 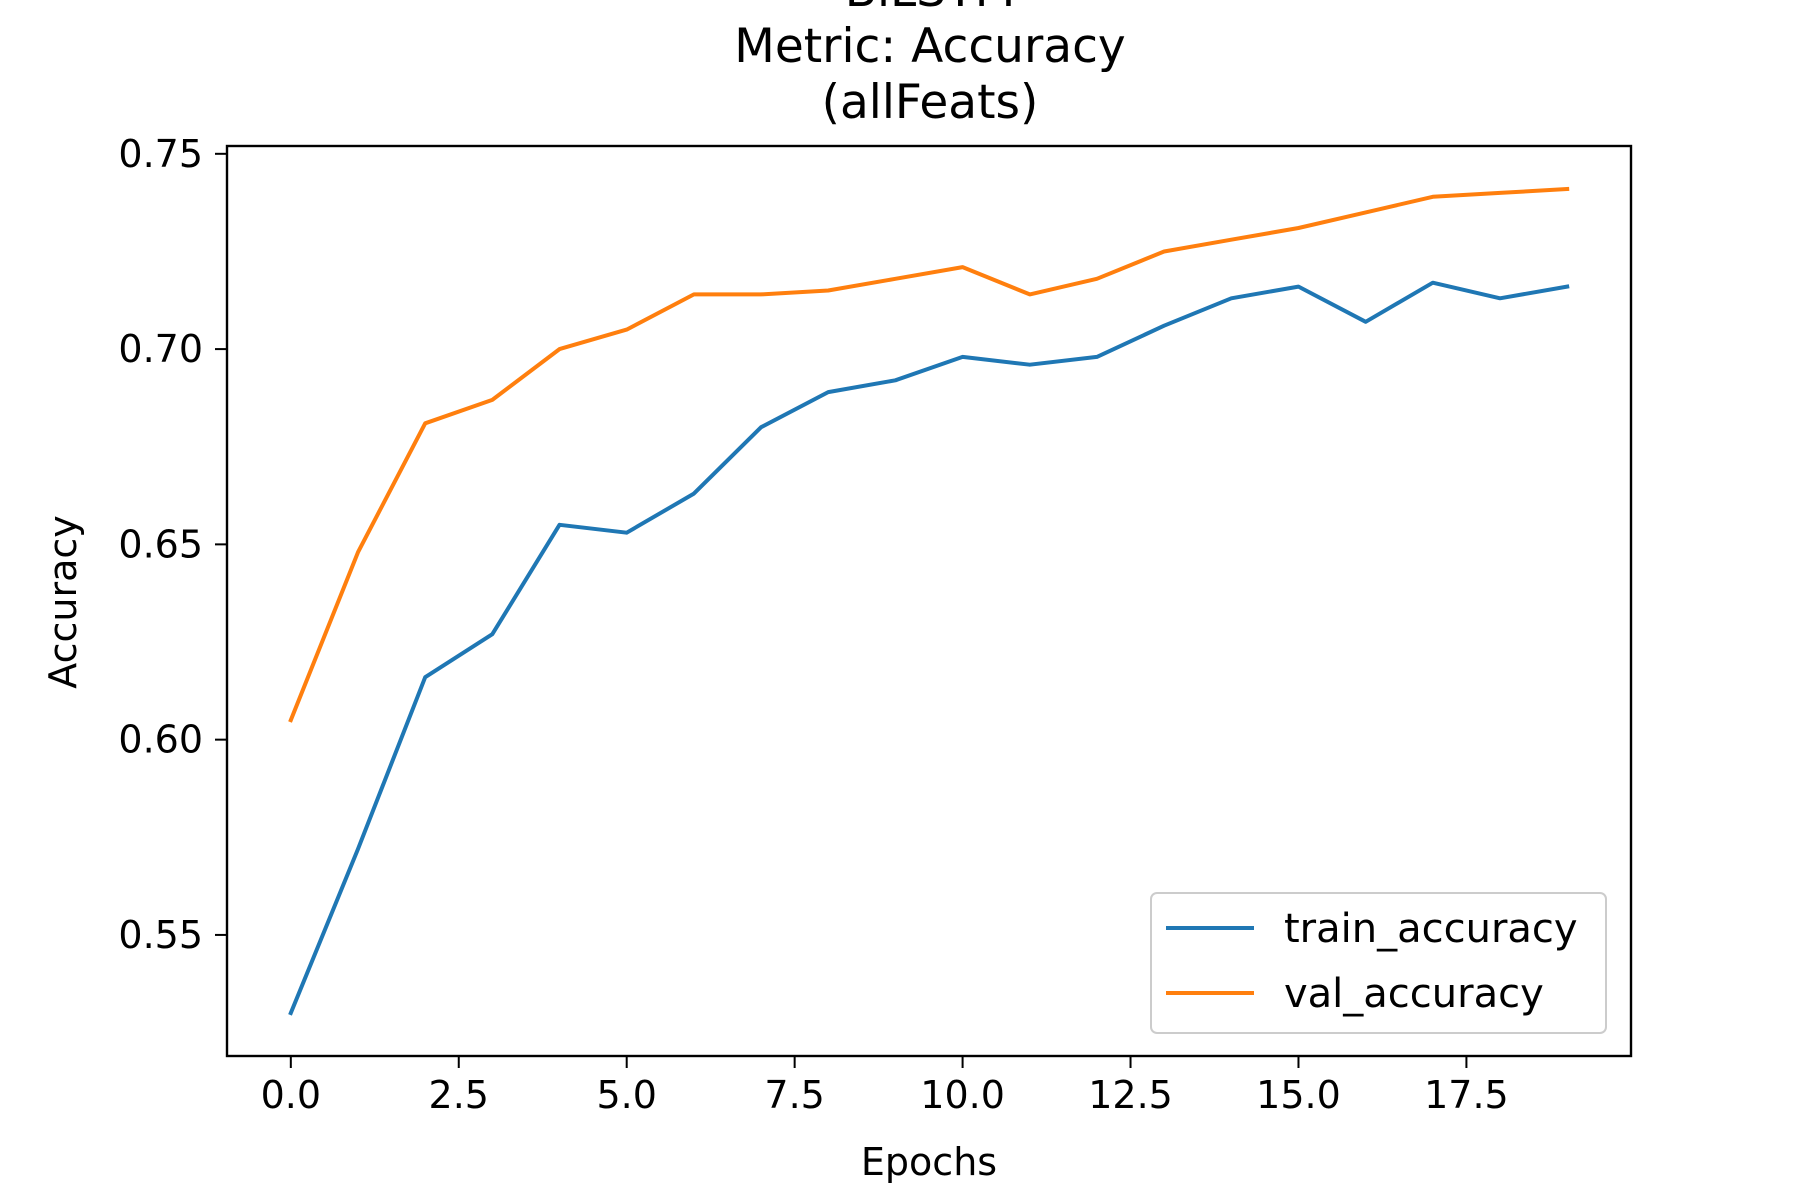 What do you see at coordinates (160, 740) in the screenshot?
I see `y-tick-label: 0.60` at bounding box center [160, 740].